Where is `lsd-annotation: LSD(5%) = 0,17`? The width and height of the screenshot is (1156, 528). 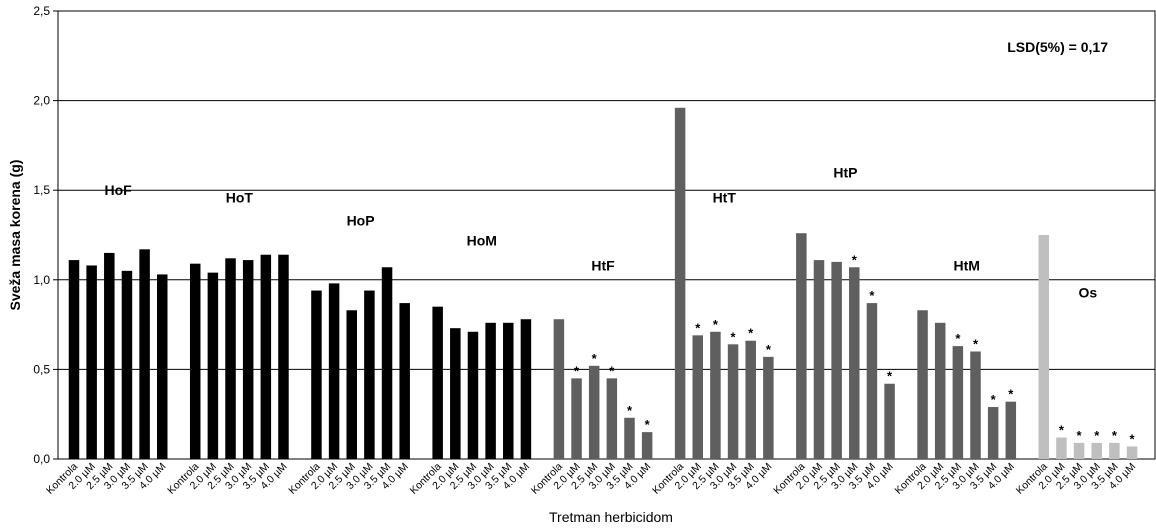
lsd-annotation: LSD(5%) = 0,17 is located at coordinates (1057, 47).